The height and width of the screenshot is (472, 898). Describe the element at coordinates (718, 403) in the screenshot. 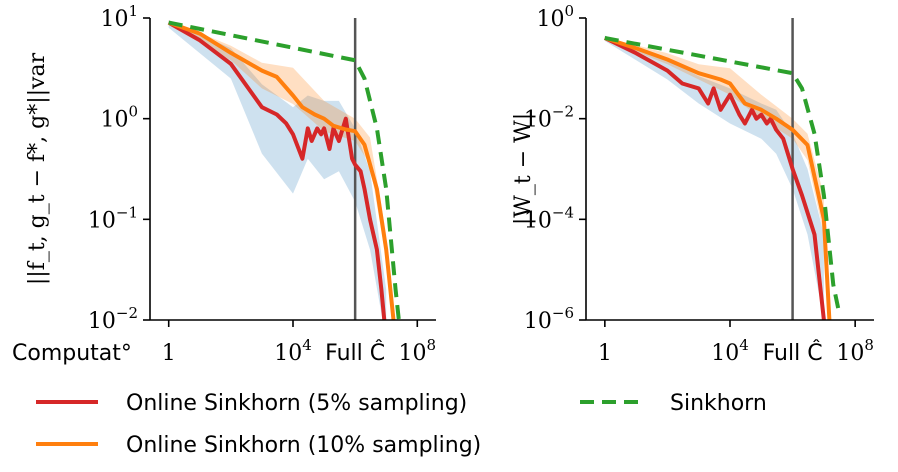

I see `legend-label-1: Sinkhorn` at that location.